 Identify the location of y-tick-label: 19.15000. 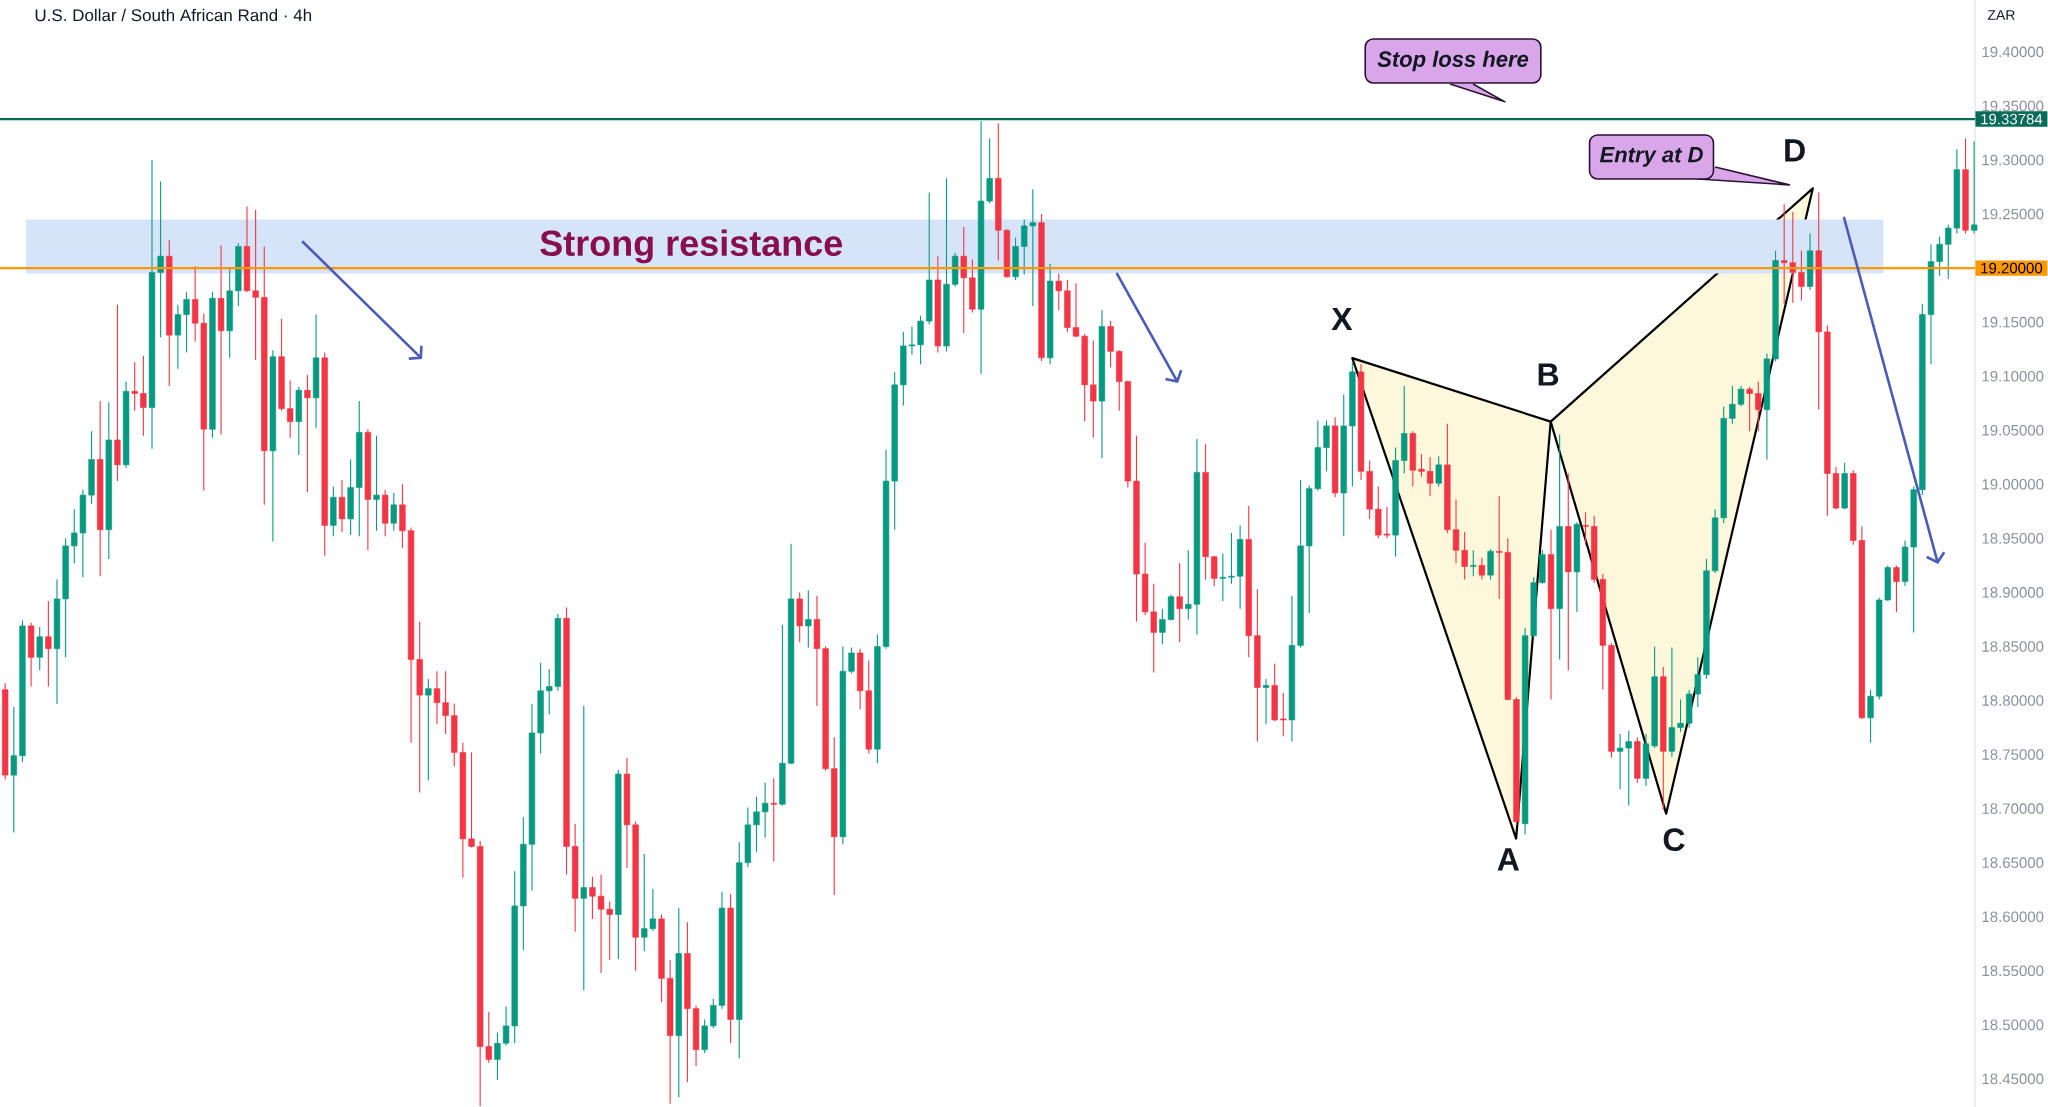
(2013, 322).